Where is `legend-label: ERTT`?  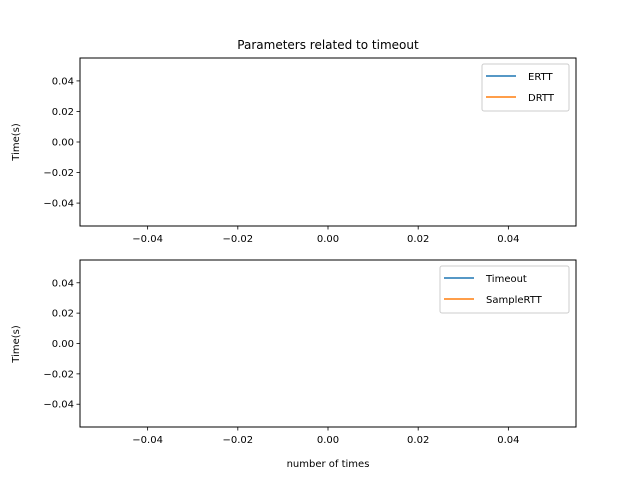 legend-label: ERTT is located at coordinates (540, 77).